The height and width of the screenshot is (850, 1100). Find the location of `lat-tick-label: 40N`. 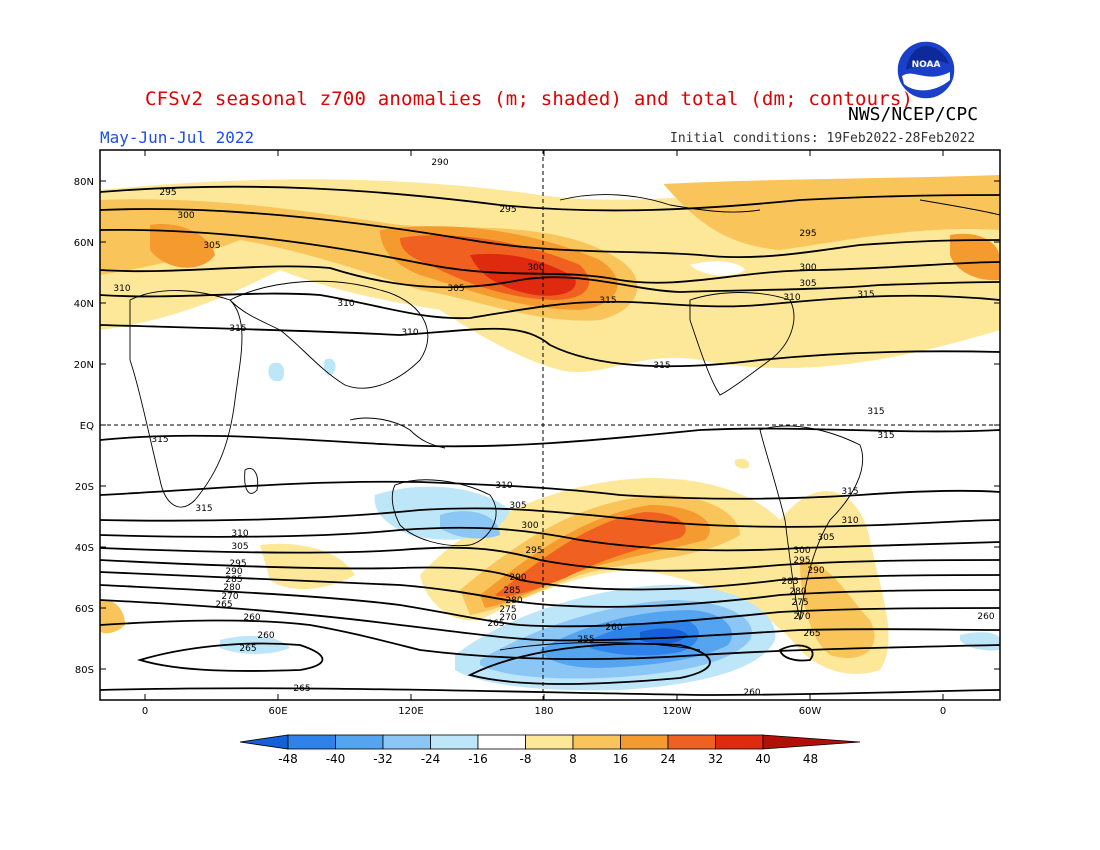

lat-tick-label: 40N is located at coordinates (84, 304).